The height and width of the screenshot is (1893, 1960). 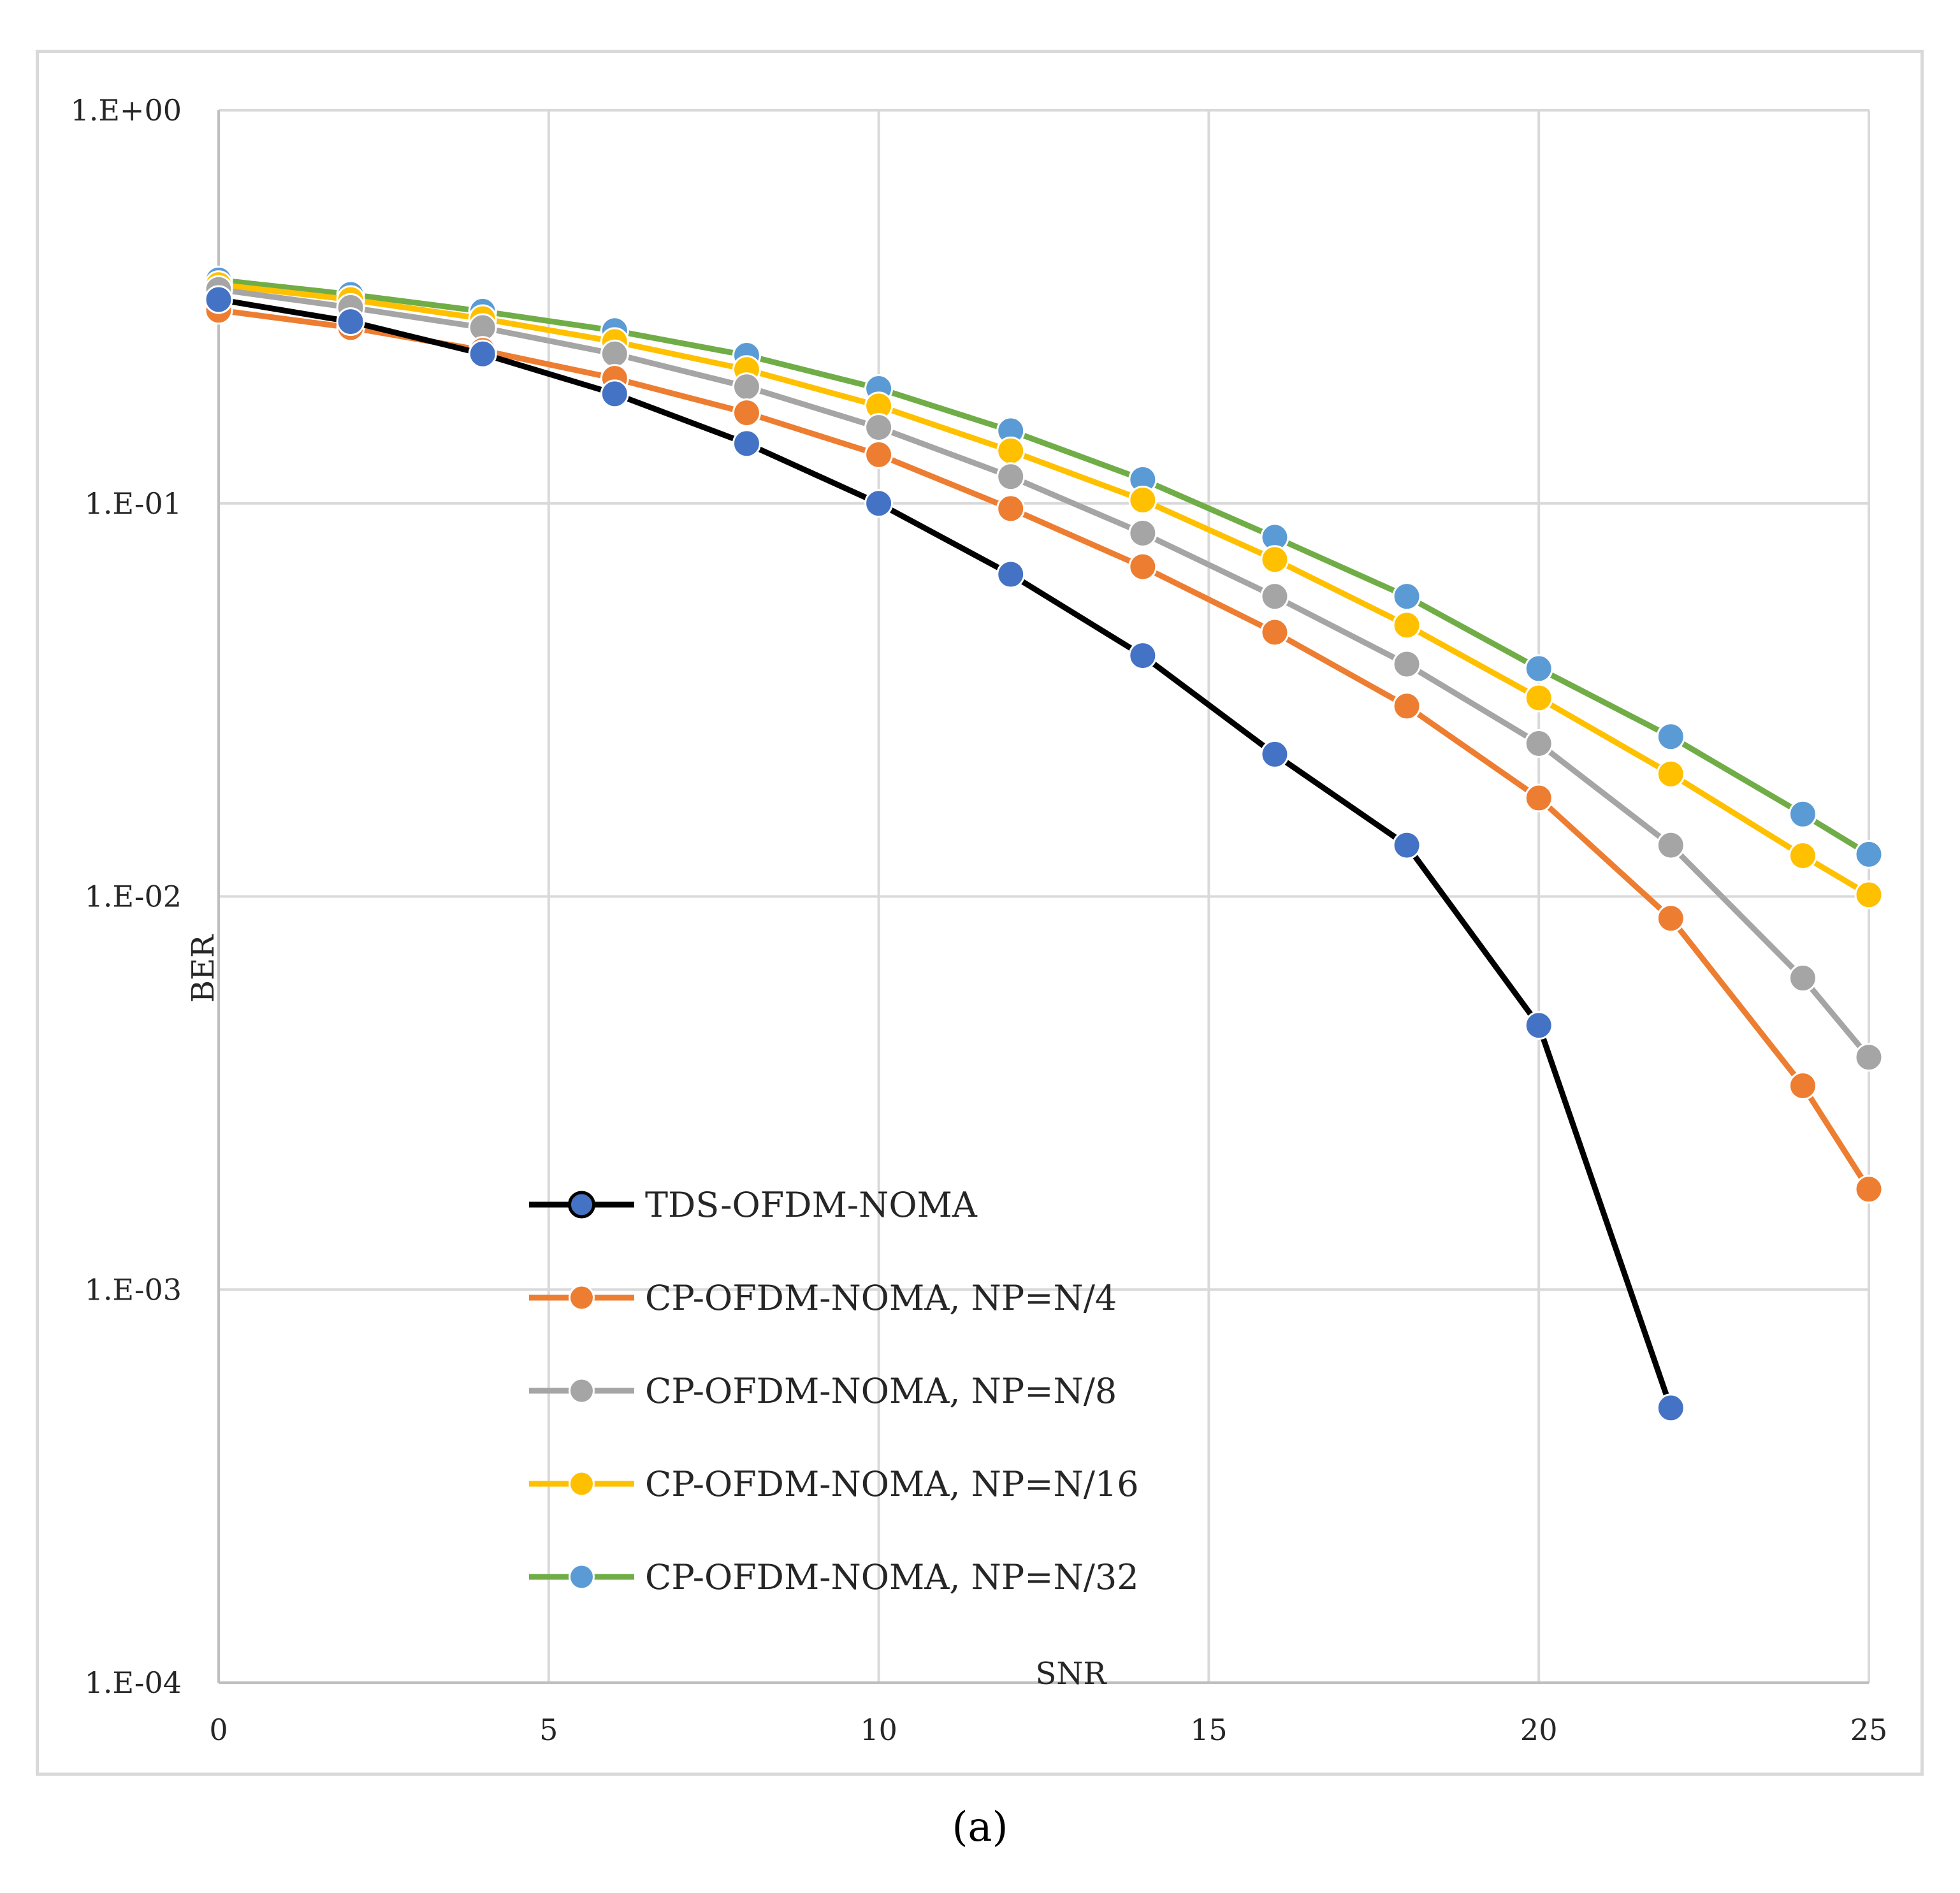 I want to click on x-tick-label: 20, so click(x=1539, y=1730).